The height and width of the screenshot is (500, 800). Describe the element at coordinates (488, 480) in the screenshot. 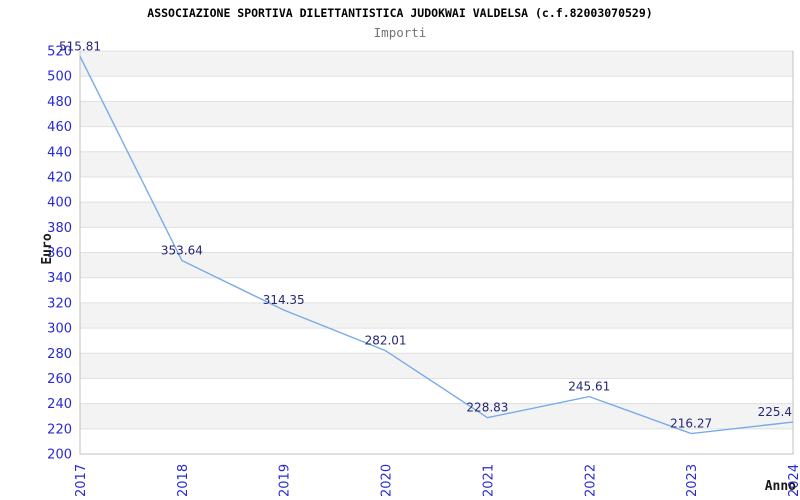

I see `x-tick-label: 2021` at that location.